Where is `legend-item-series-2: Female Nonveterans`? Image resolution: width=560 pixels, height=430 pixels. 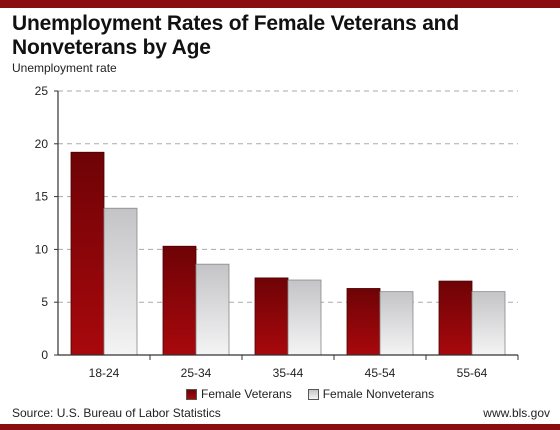
legend-item-series-2: Female Nonveterans is located at coordinates (371, 394).